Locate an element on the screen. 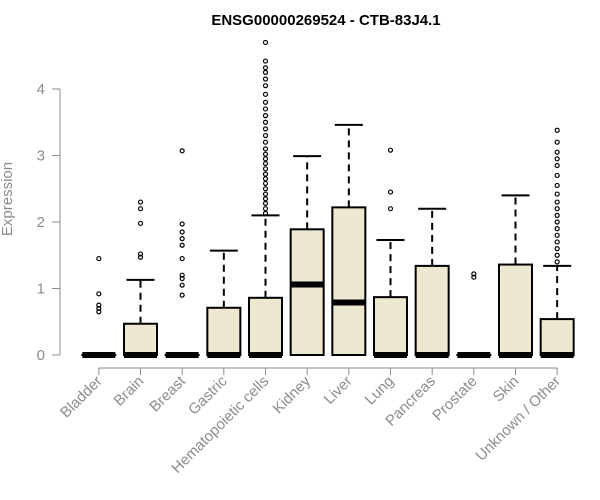 Image resolution: width=600 pixels, height=500 pixels. y-tick-label: 1 is located at coordinates (41, 289).